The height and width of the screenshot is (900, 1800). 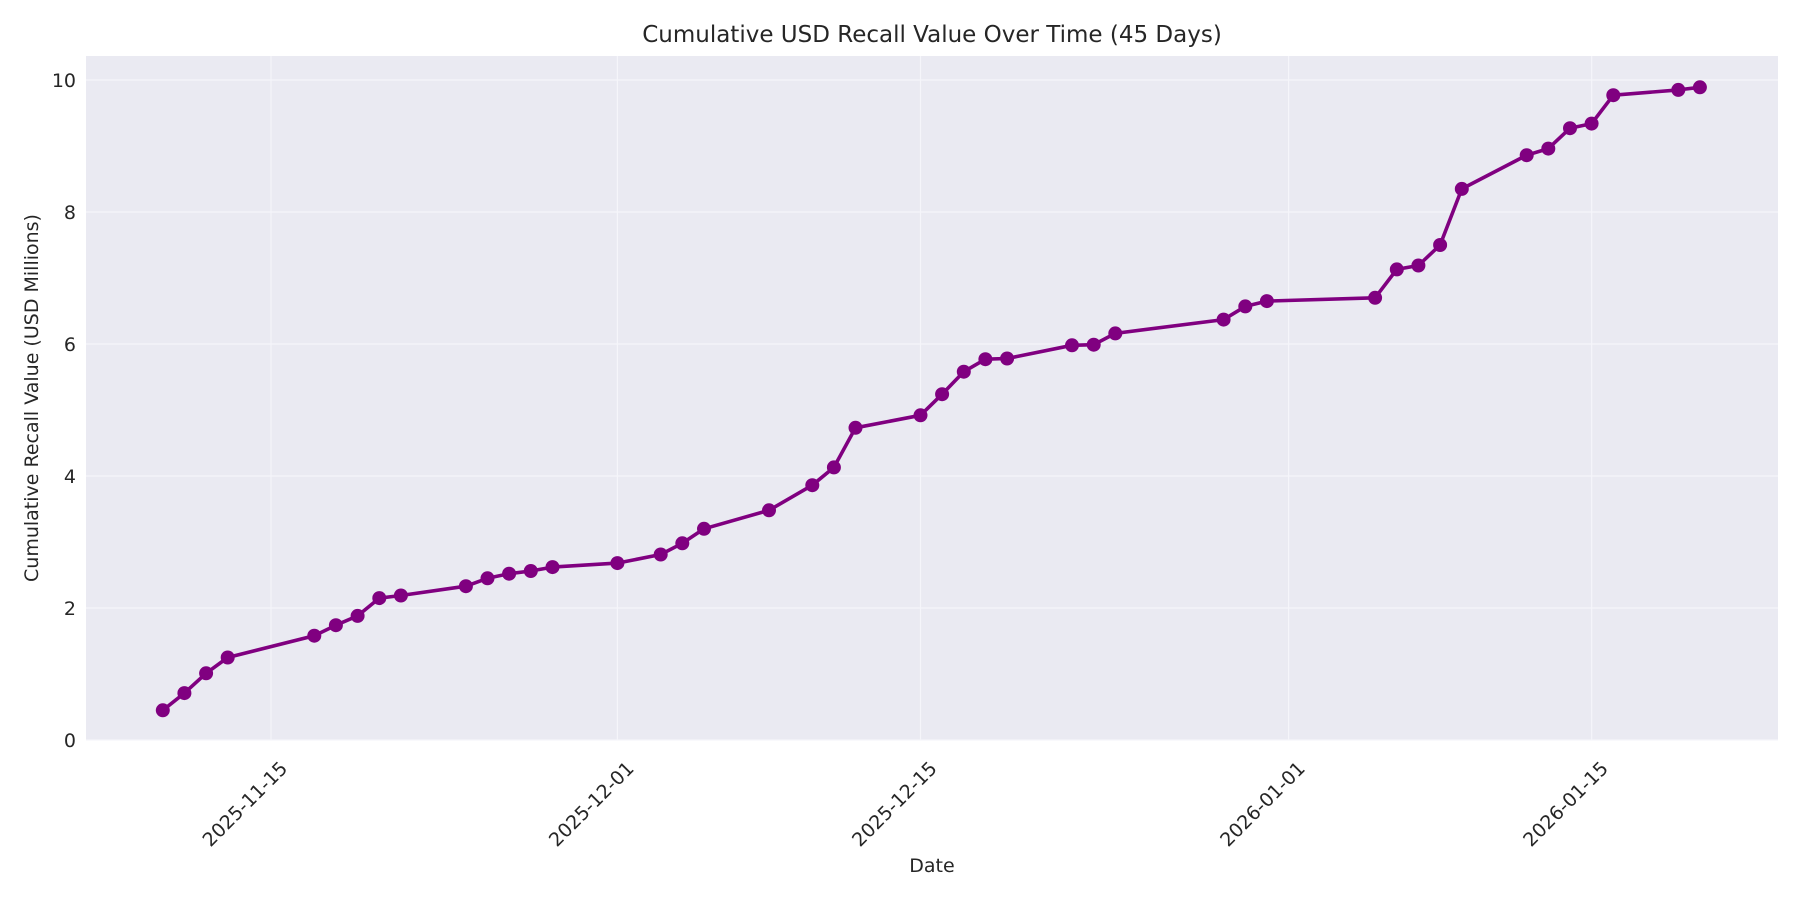 What do you see at coordinates (70, 609) in the screenshot?
I see `y-tick-label: 2` at bounding box center [70, 609].